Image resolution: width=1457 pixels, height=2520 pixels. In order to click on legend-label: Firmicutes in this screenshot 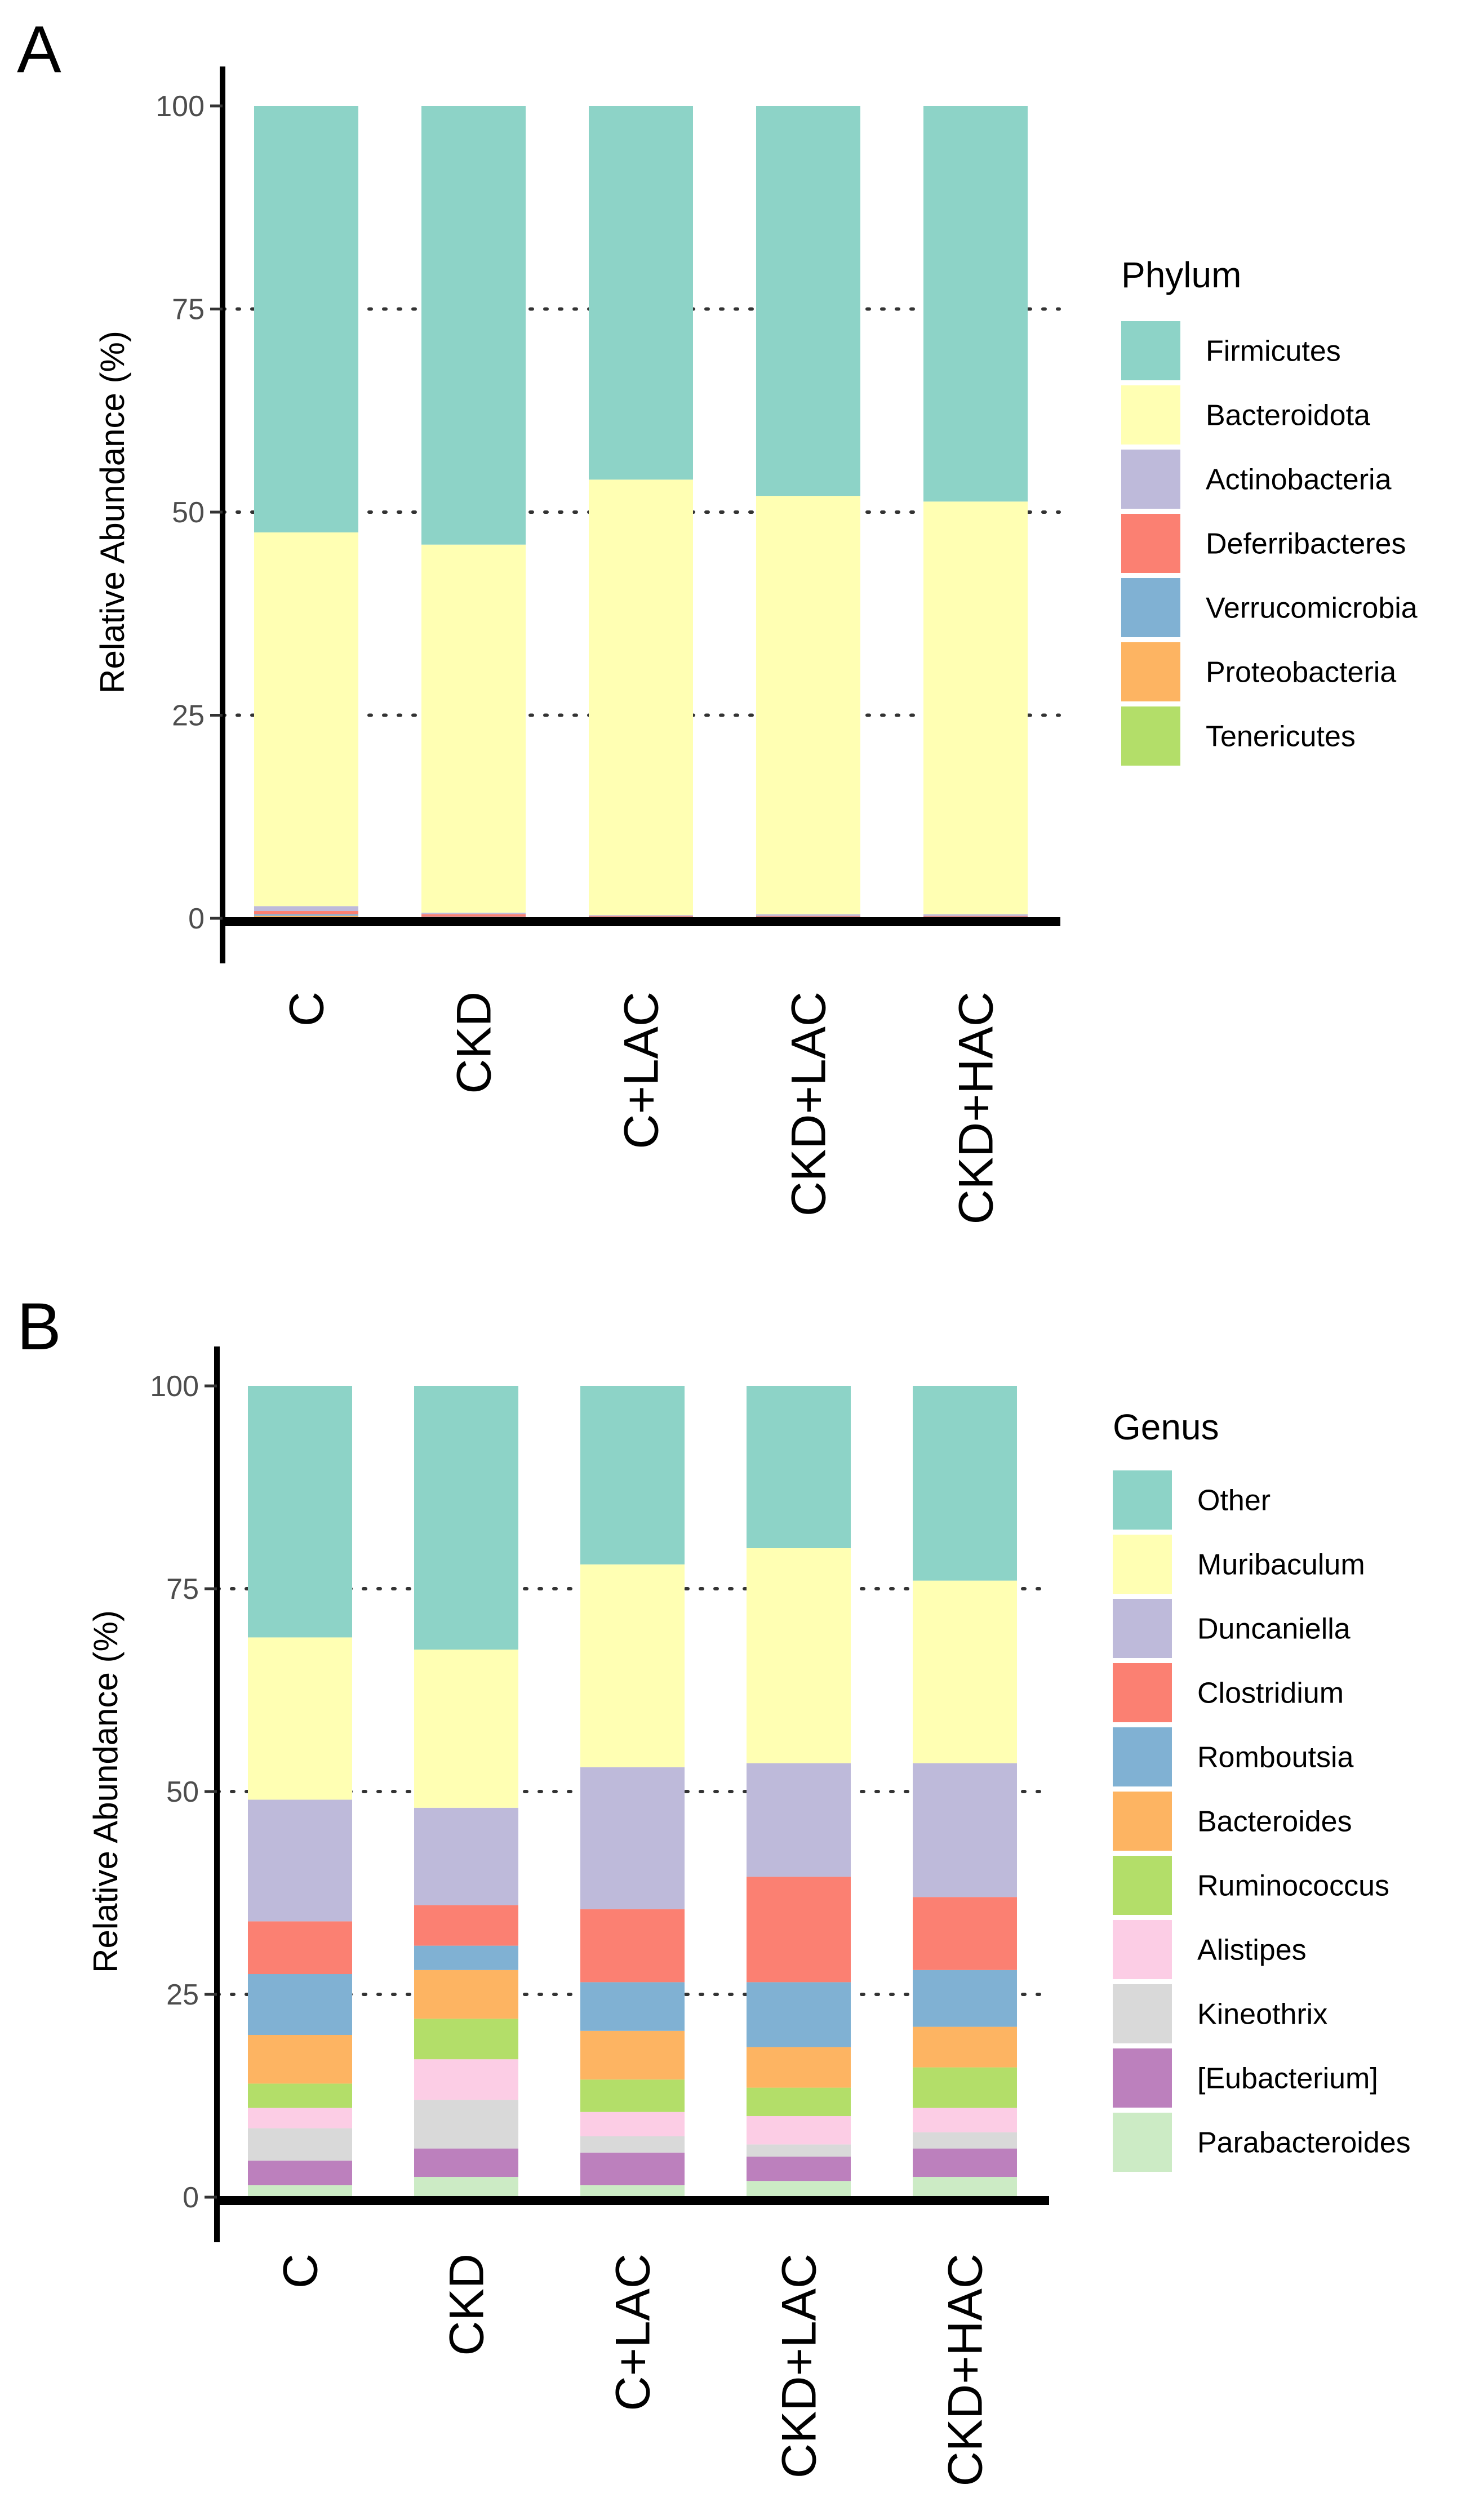, I will do `click(1273, 352)`.